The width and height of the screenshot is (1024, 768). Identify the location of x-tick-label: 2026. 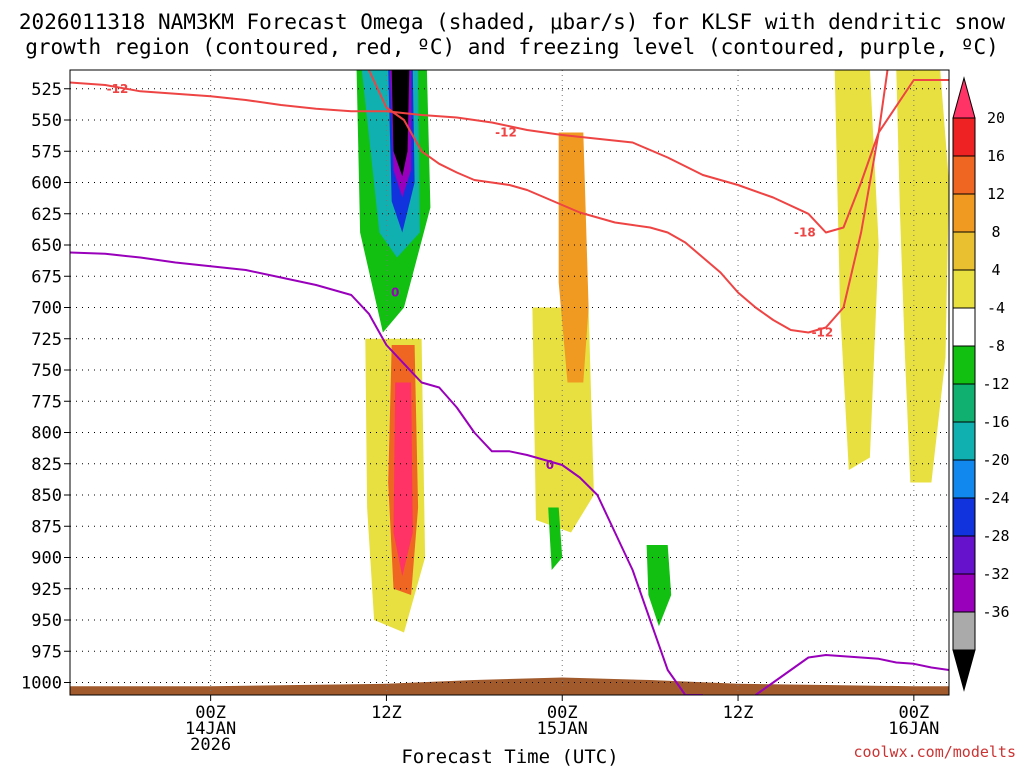
(210, 745).